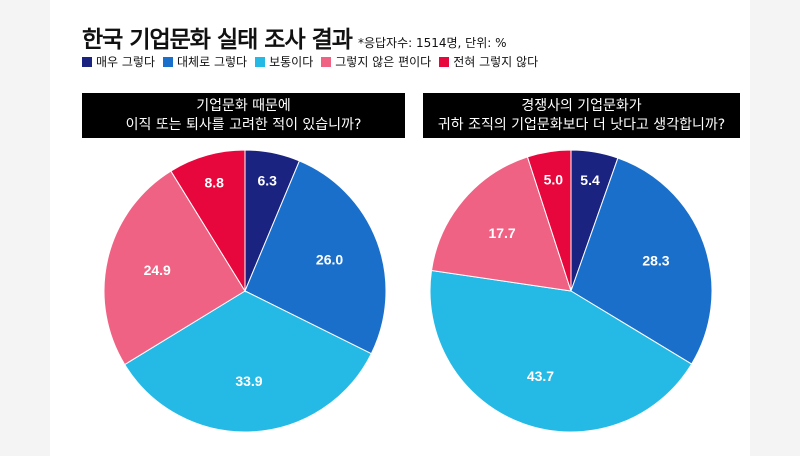 This screenshot has width=800, height=456. What do you see at coordinates (157, 270) in the screenshot?
I see `data-label: 24.9` at bounding box center [157, 270].